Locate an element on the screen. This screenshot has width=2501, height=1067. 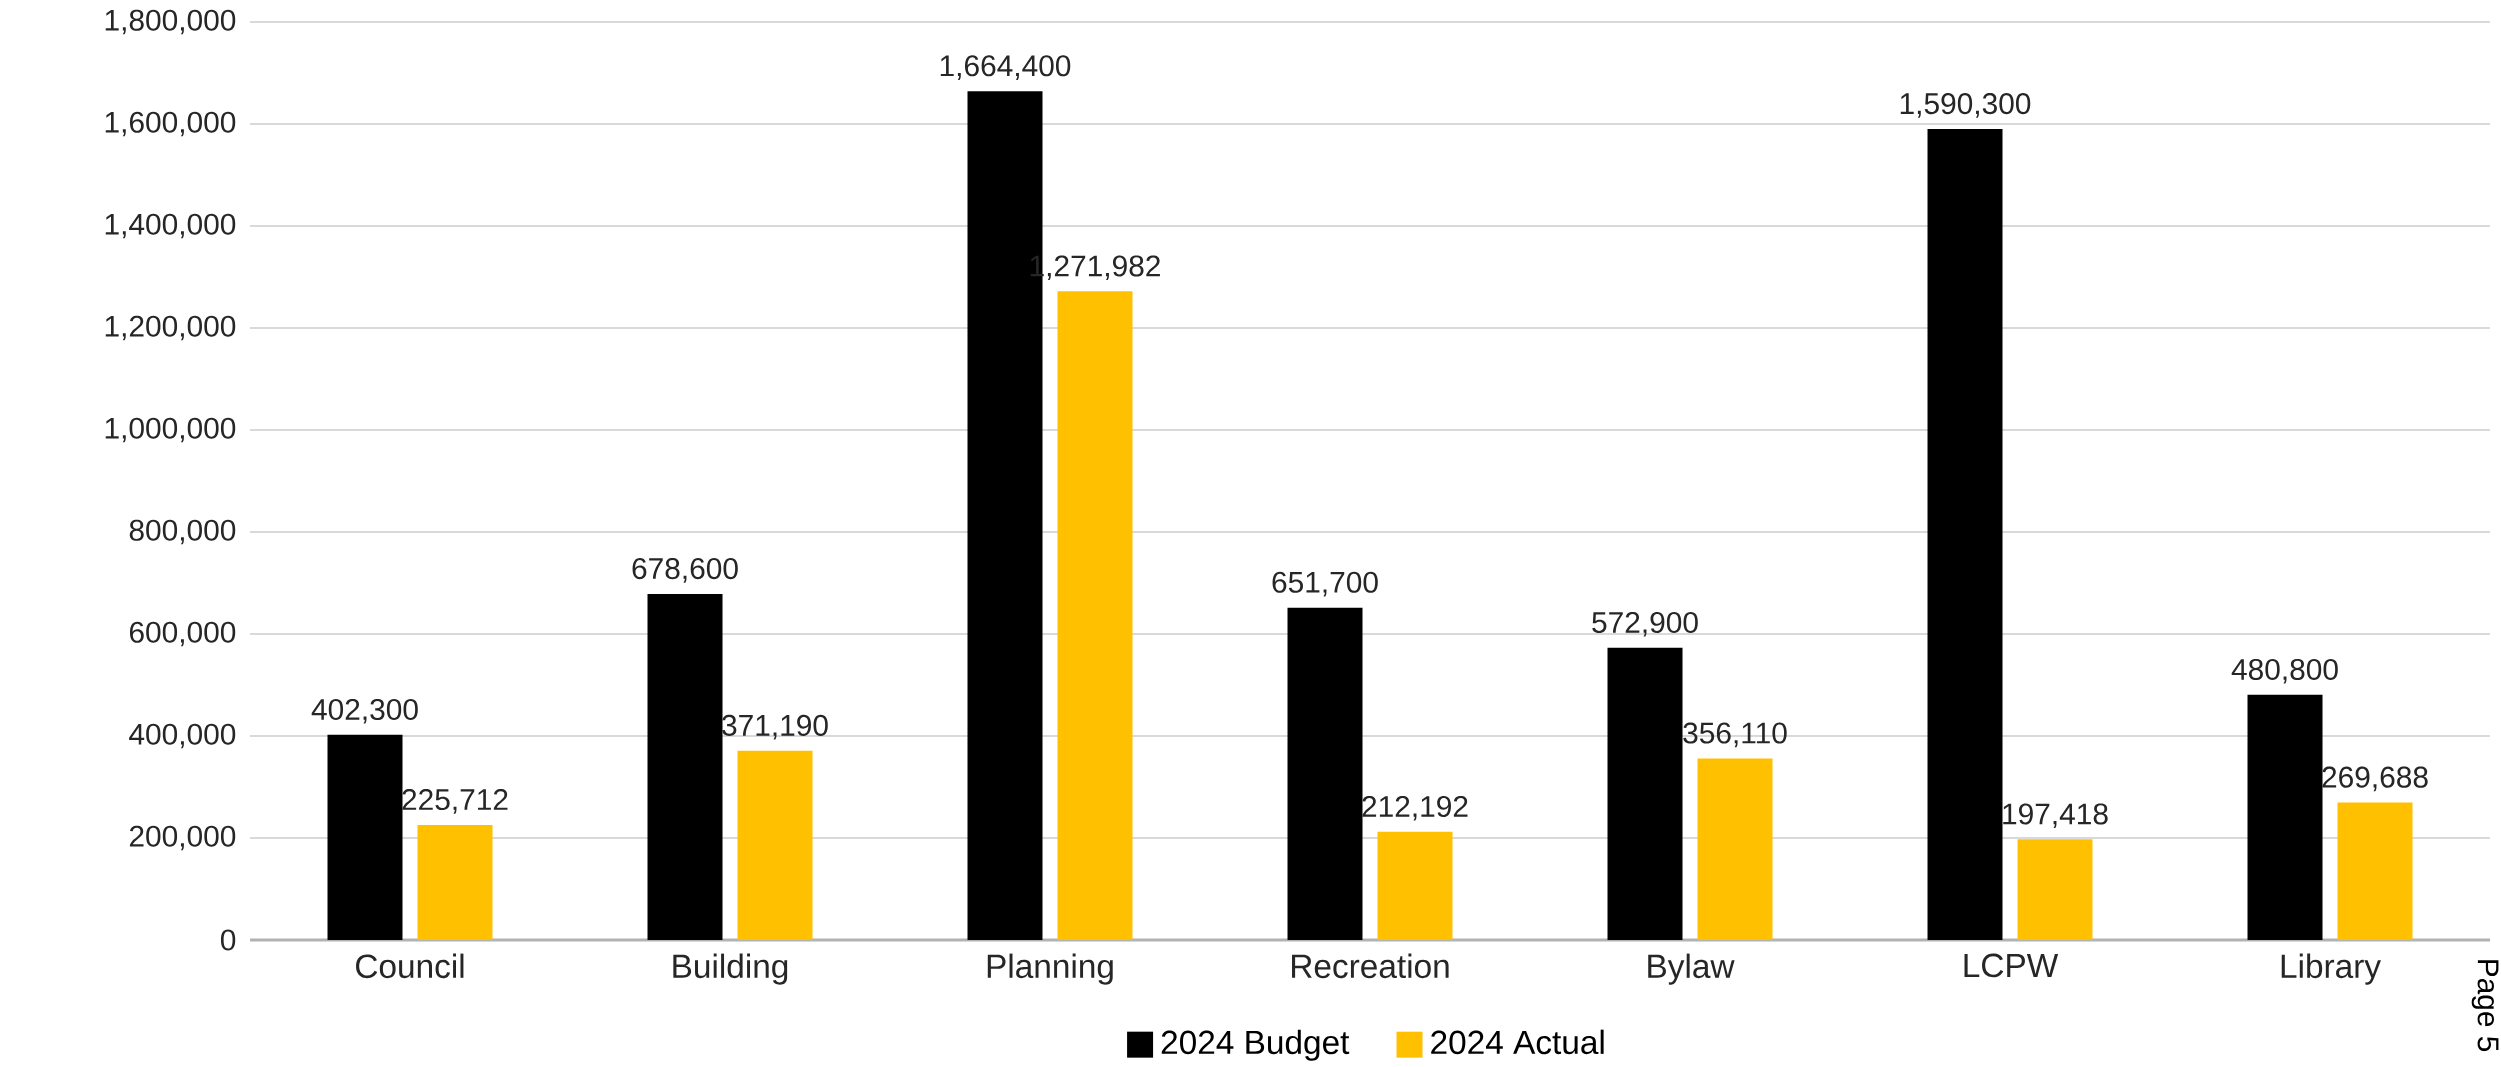
data-label: 651,700 is located at coordinates (1325, 584).